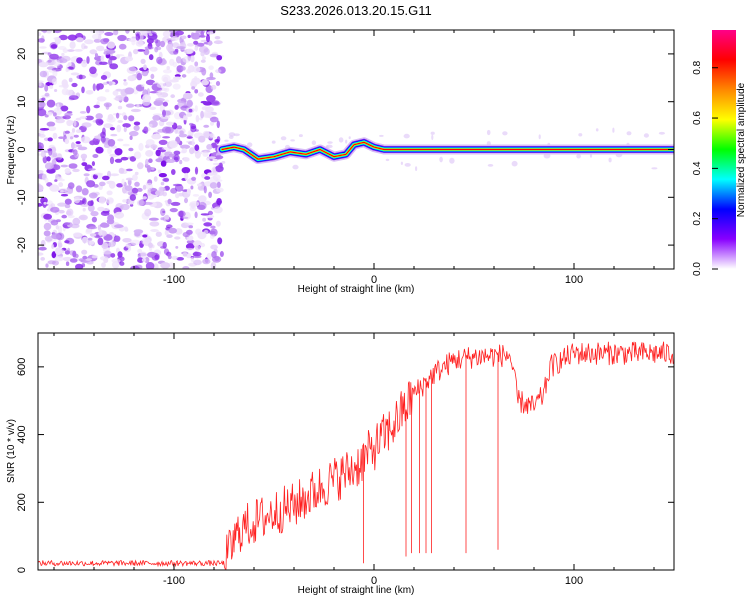 The width and height of the screenshot is (750, 600). I want to click on spectrogram-xtick-label: 0, so click(374, 280).